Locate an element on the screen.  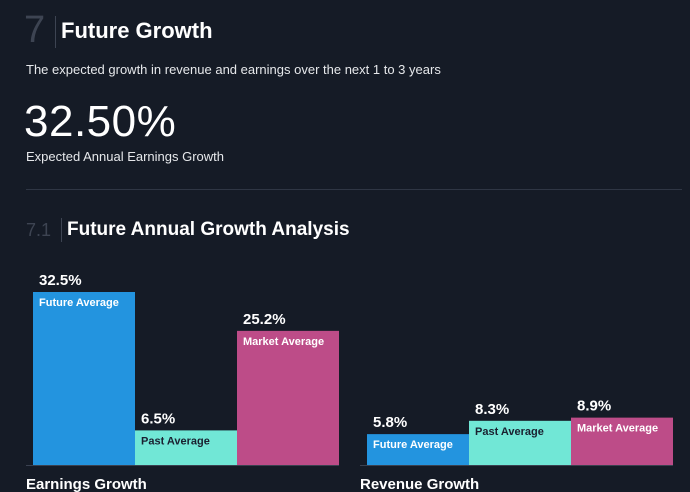
revenue-growth-chart-title: Revenue Growth is located at coordinates (419, 484).